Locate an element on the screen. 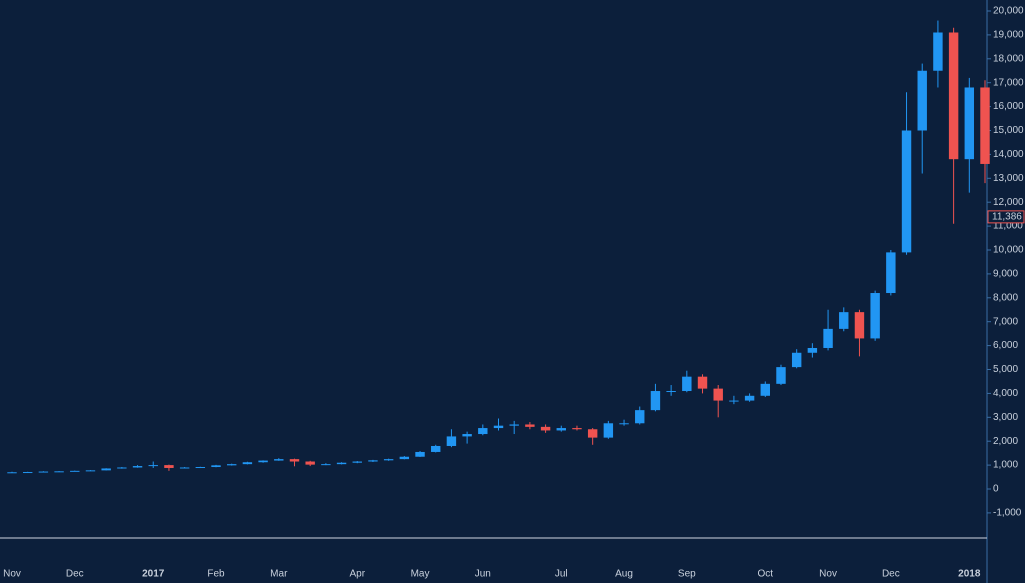  x-tick-label: Mar is located at coordinates (279, 574).